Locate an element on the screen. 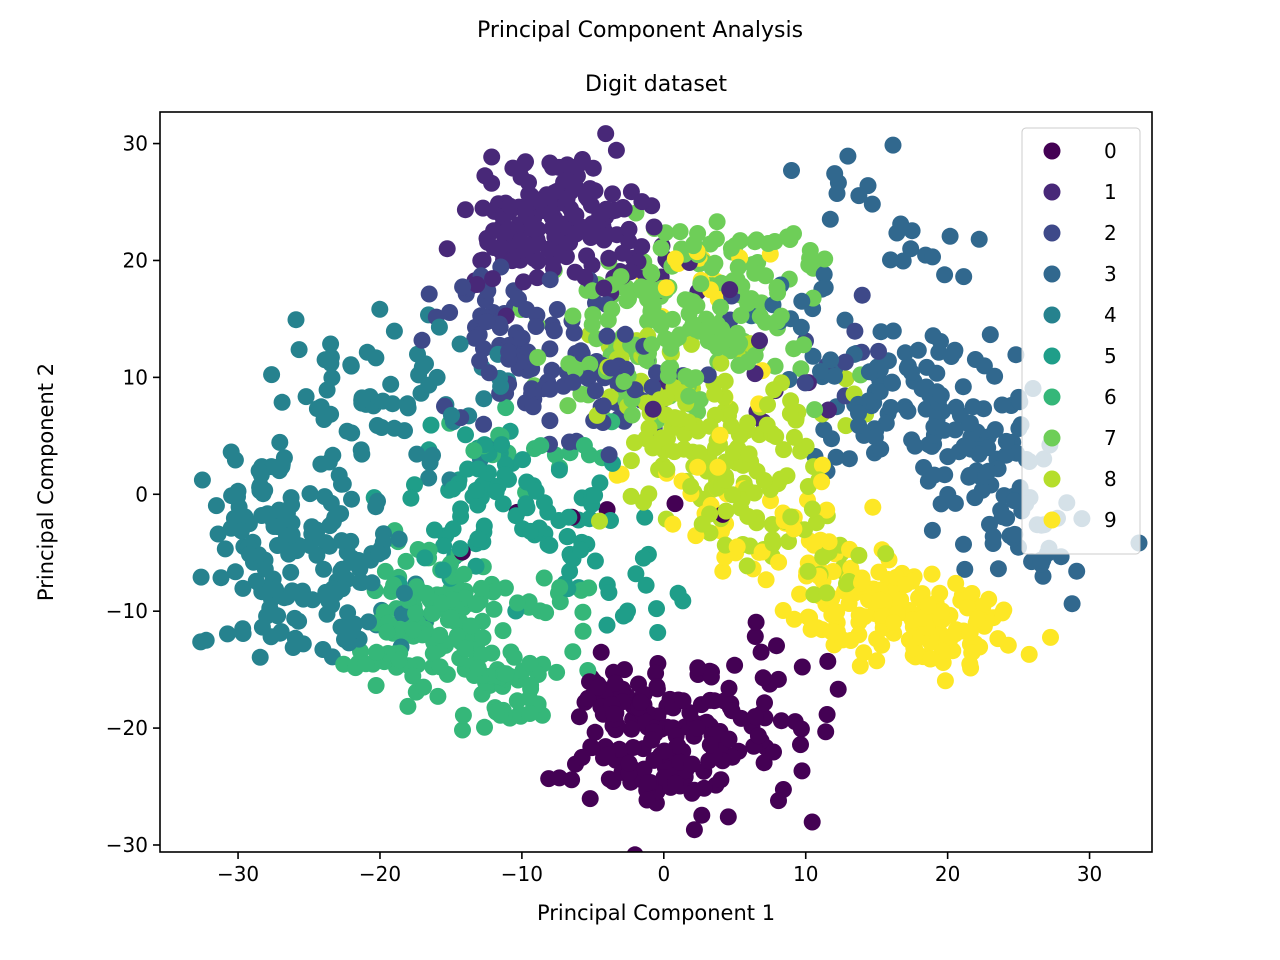  x-tick-label: 0 is located at coordinates (663, 874).